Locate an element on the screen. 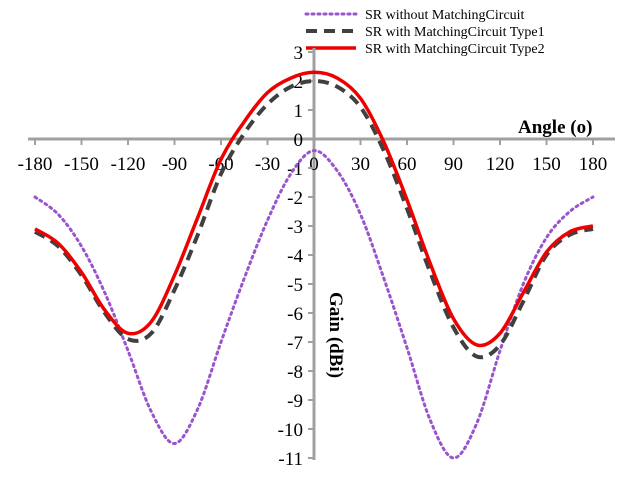 The height and width of the screenshot is (477, 640). y-tick-label: 0 is located at coordinates (299, 140).